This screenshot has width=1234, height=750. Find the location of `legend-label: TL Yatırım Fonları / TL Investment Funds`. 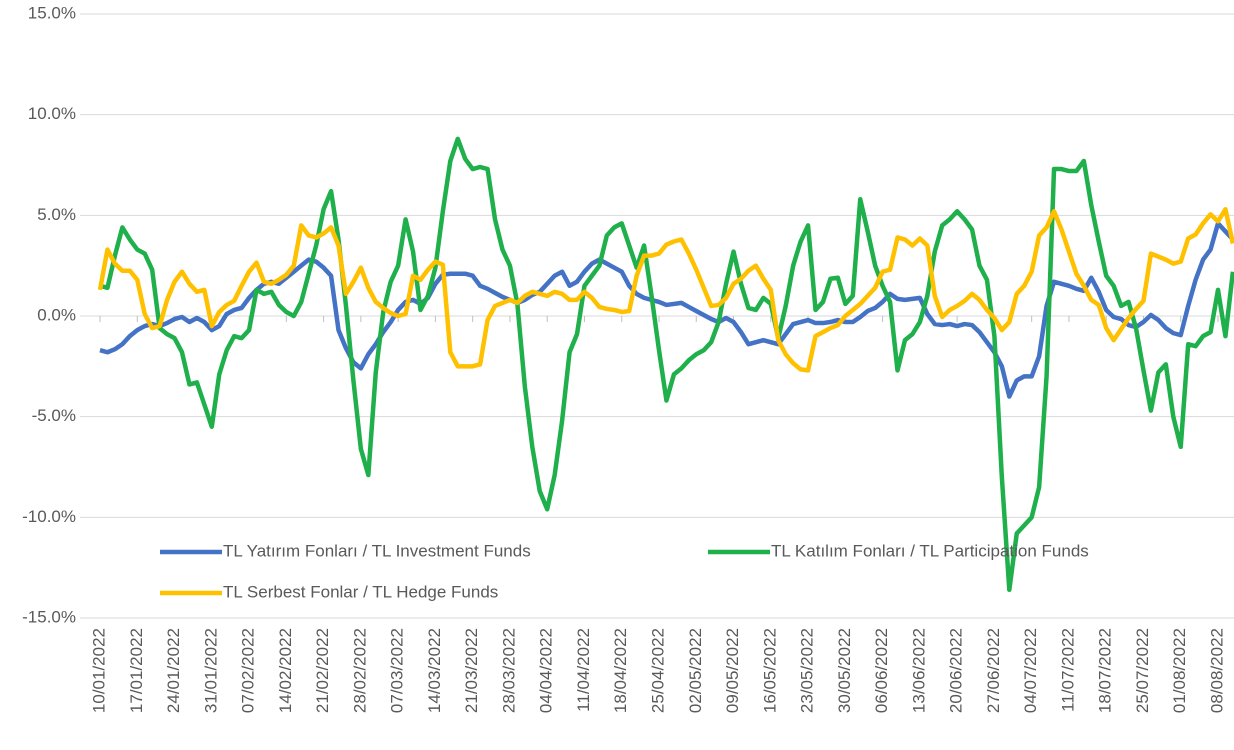

legend-label: TL Yatırım Fonları / TL Investment Funds is located at coordinates (377, 550).